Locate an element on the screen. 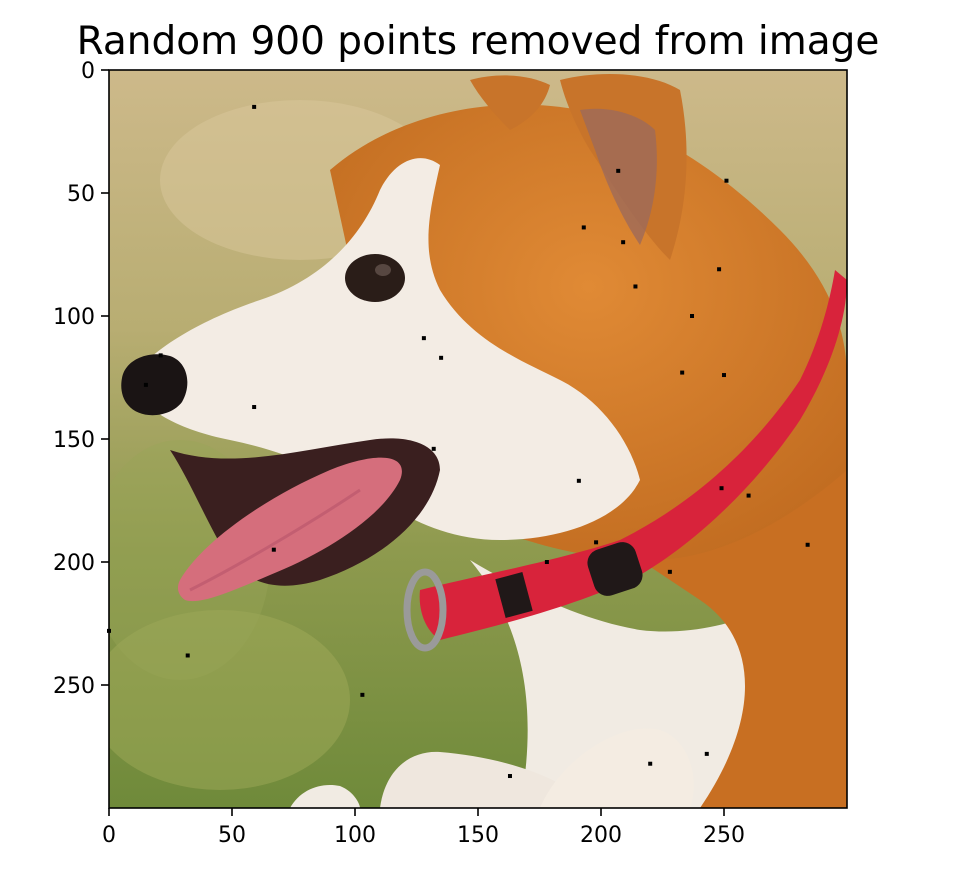 The image size is (955, 877). y-tick-label: 150 is located at coordinates (74, 440).